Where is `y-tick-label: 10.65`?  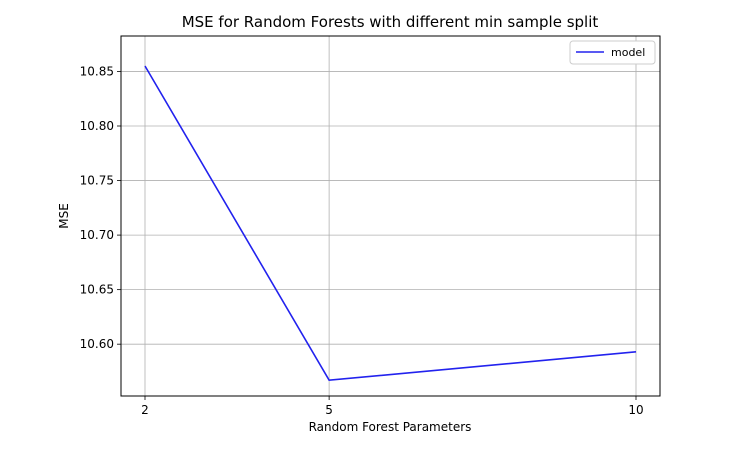
y-tick-label: 10.65 is located at coordinates (97, 290).